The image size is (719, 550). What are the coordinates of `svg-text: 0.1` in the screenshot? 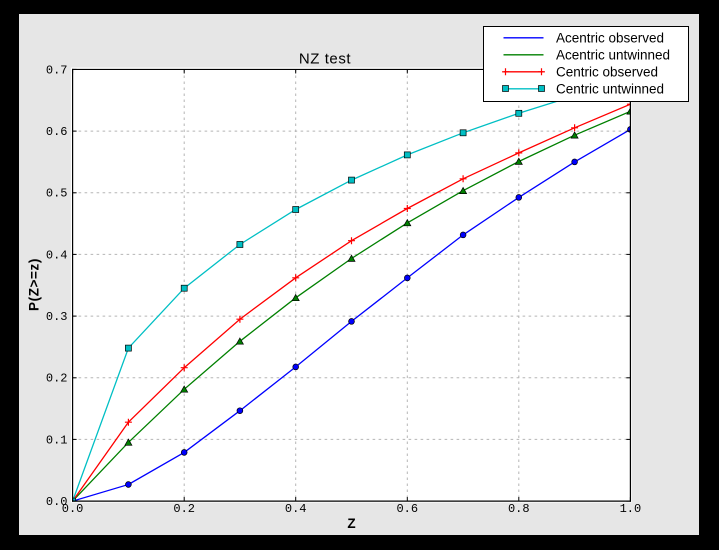 It's located at (57, 440).